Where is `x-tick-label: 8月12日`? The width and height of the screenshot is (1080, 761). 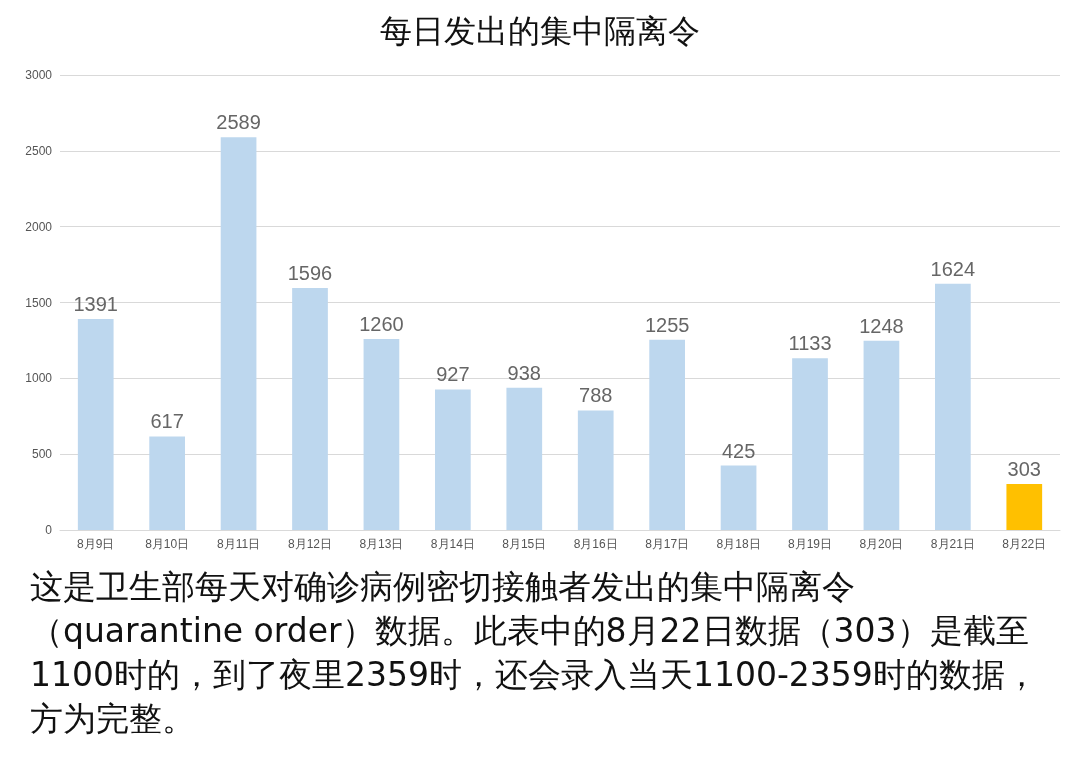 x-tick-label: 8月12日 is located at coordinates (310, 544).